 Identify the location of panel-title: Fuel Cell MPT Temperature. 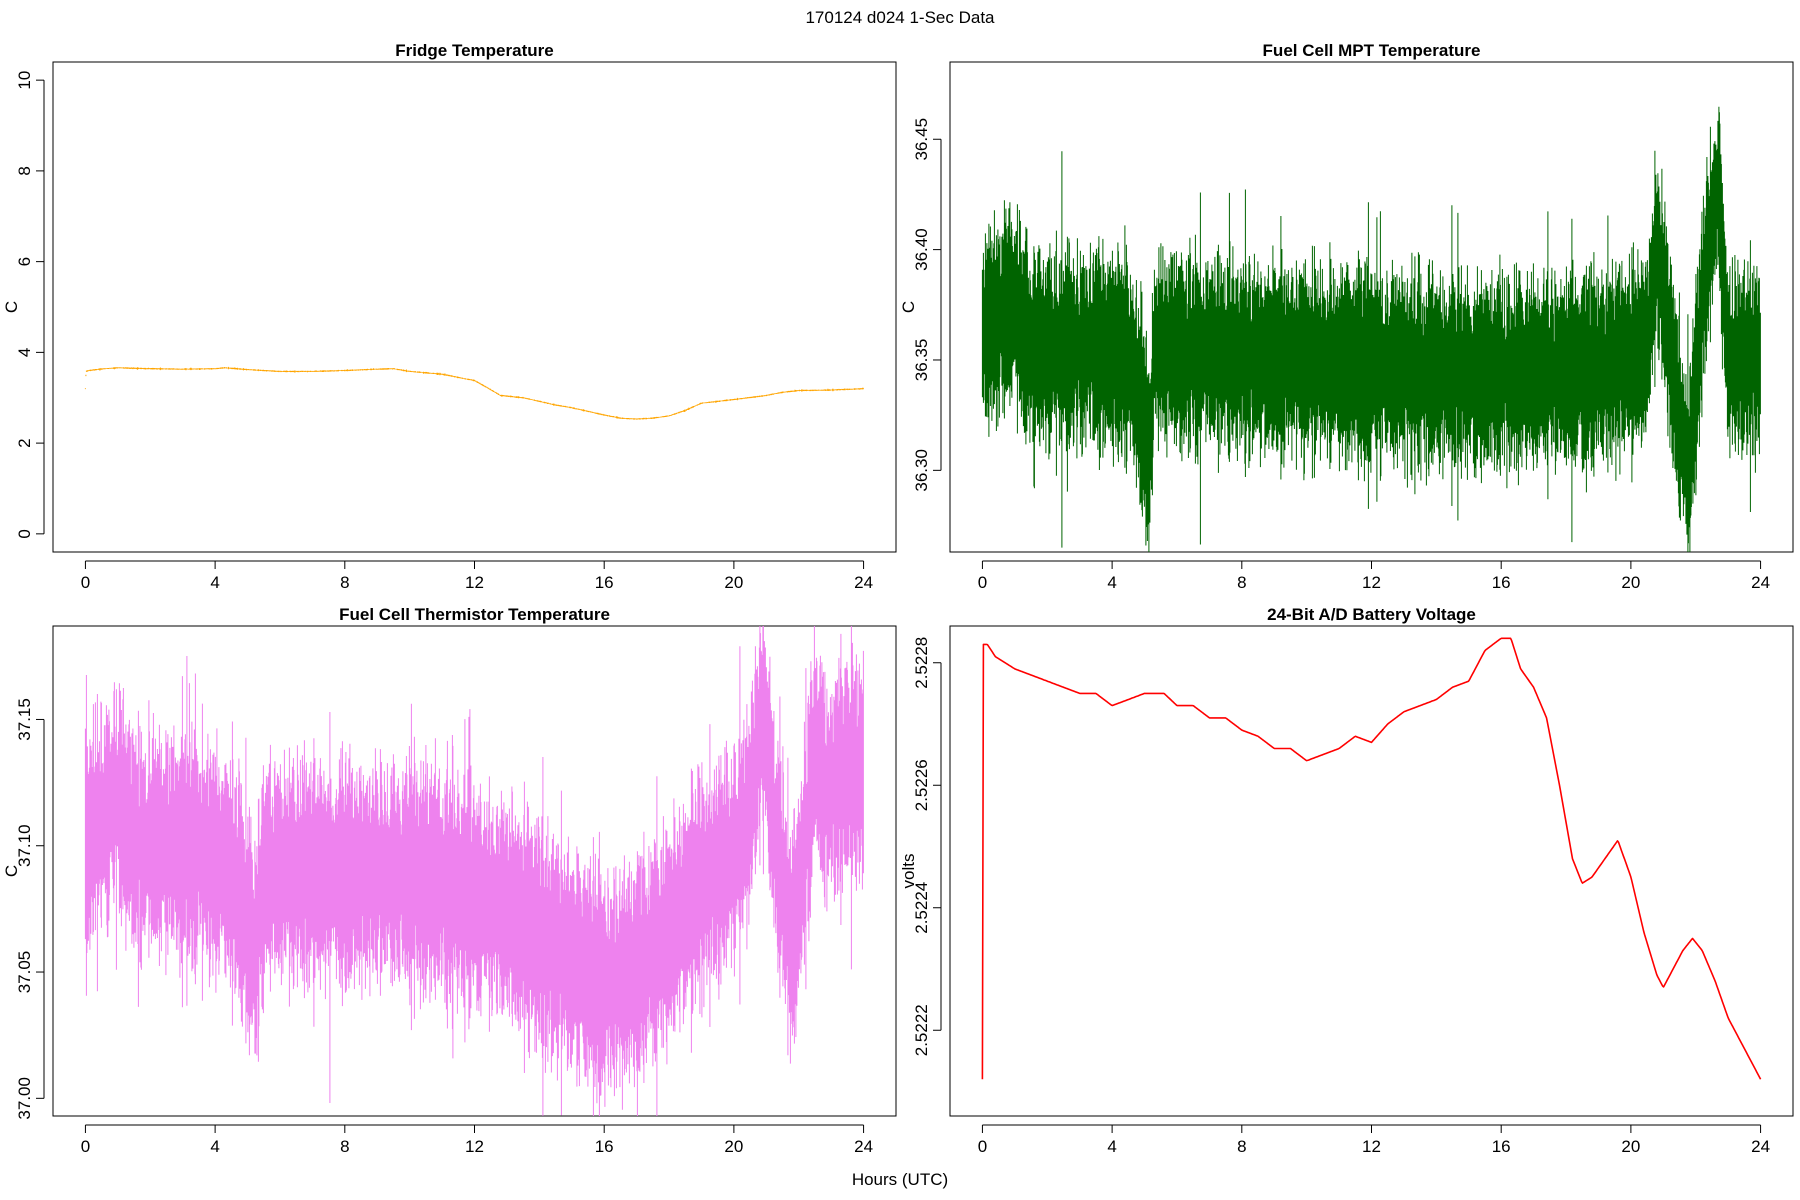
(1372, 50).